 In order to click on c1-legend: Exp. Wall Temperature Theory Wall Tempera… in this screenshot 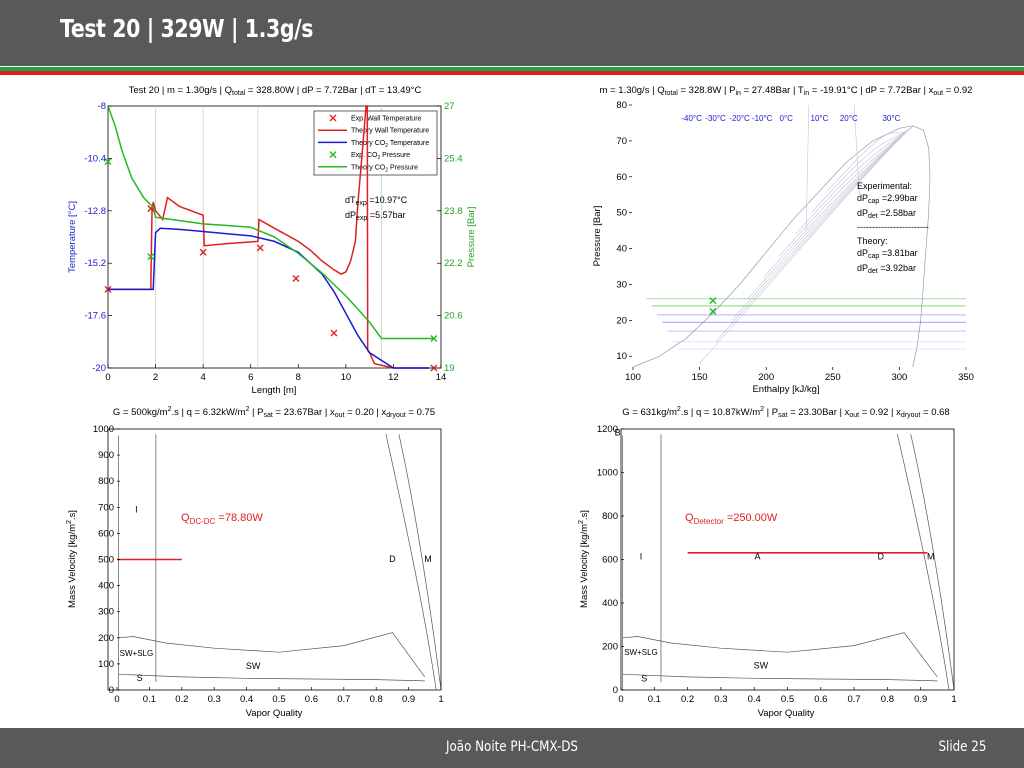, I will do `click(375, 143)`.